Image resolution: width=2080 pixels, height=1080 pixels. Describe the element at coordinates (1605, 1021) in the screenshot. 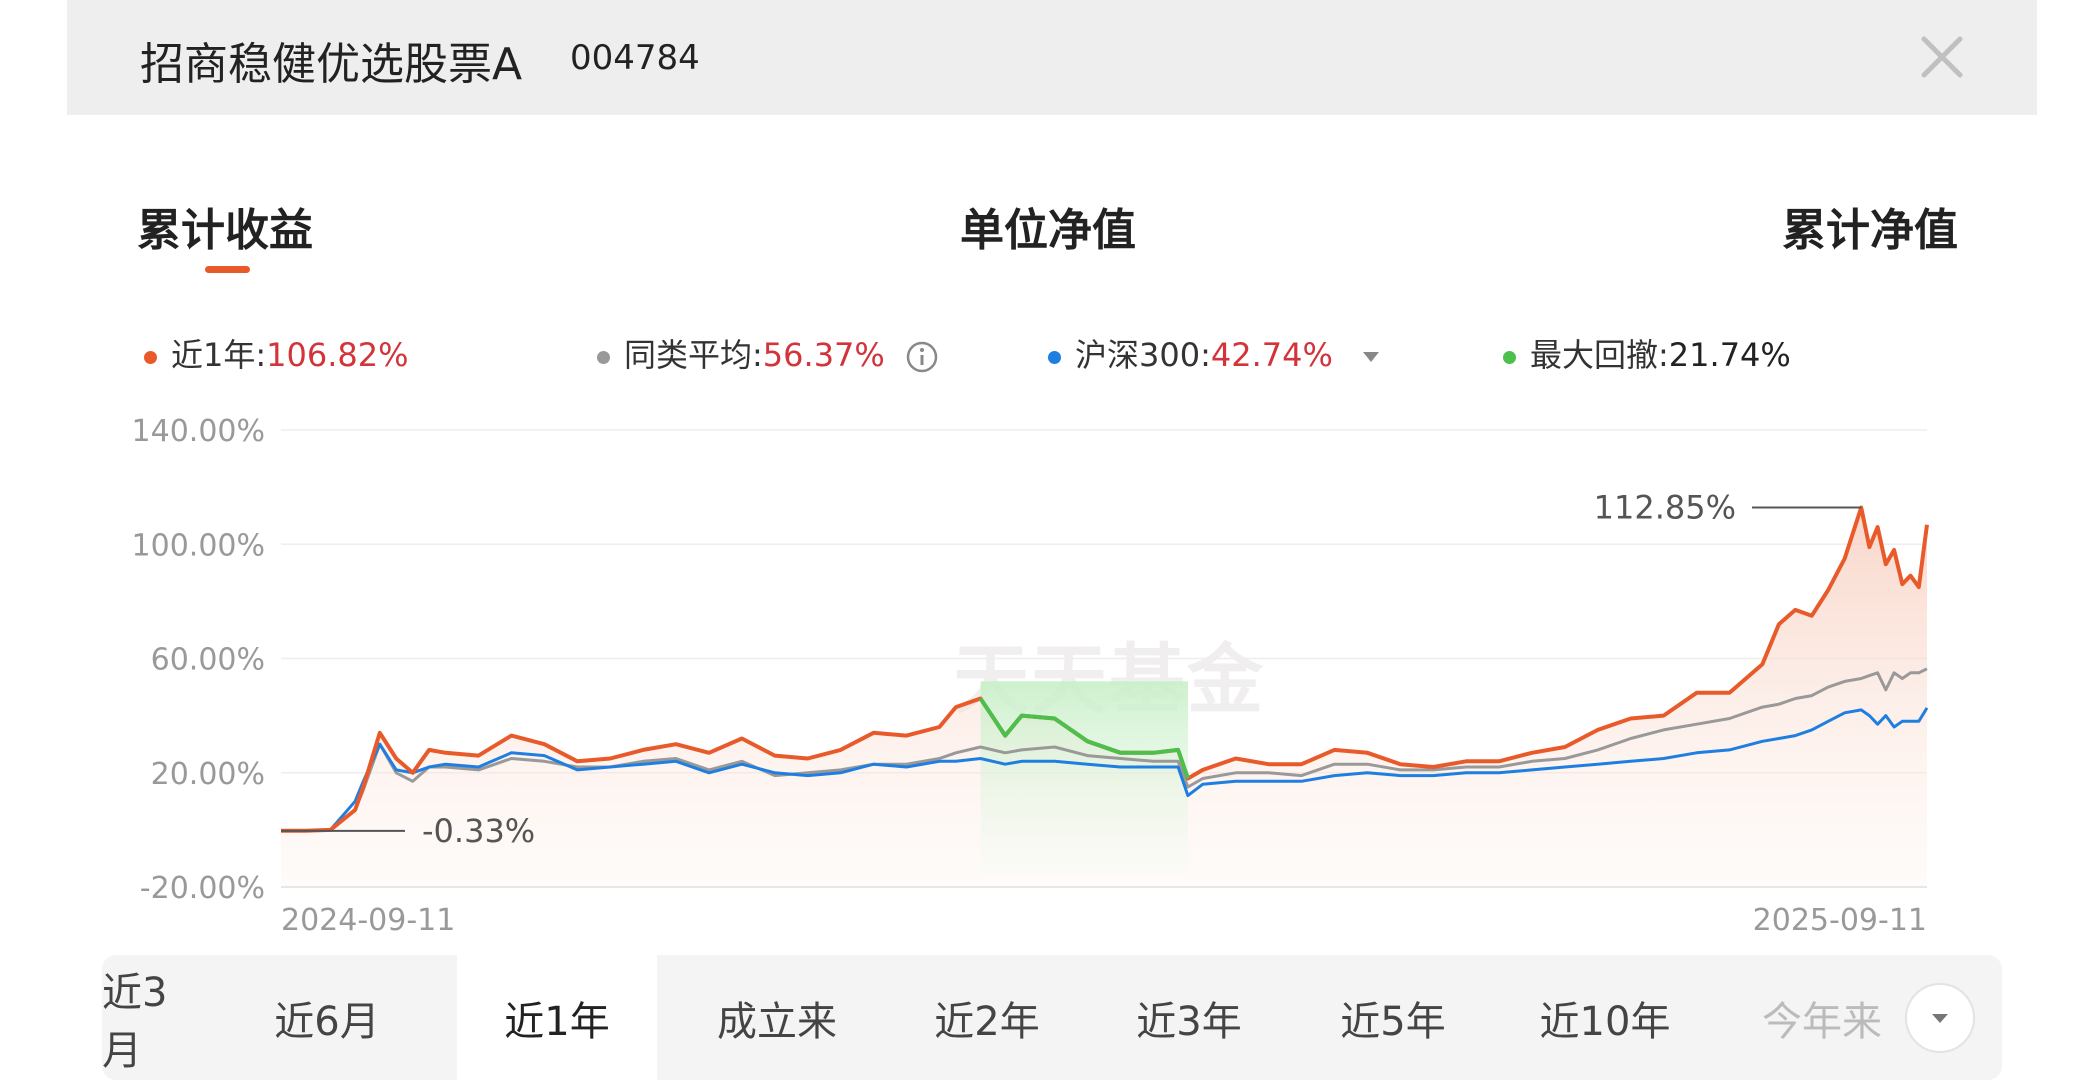

I see `period-tab-10y: 近10年` at that location.